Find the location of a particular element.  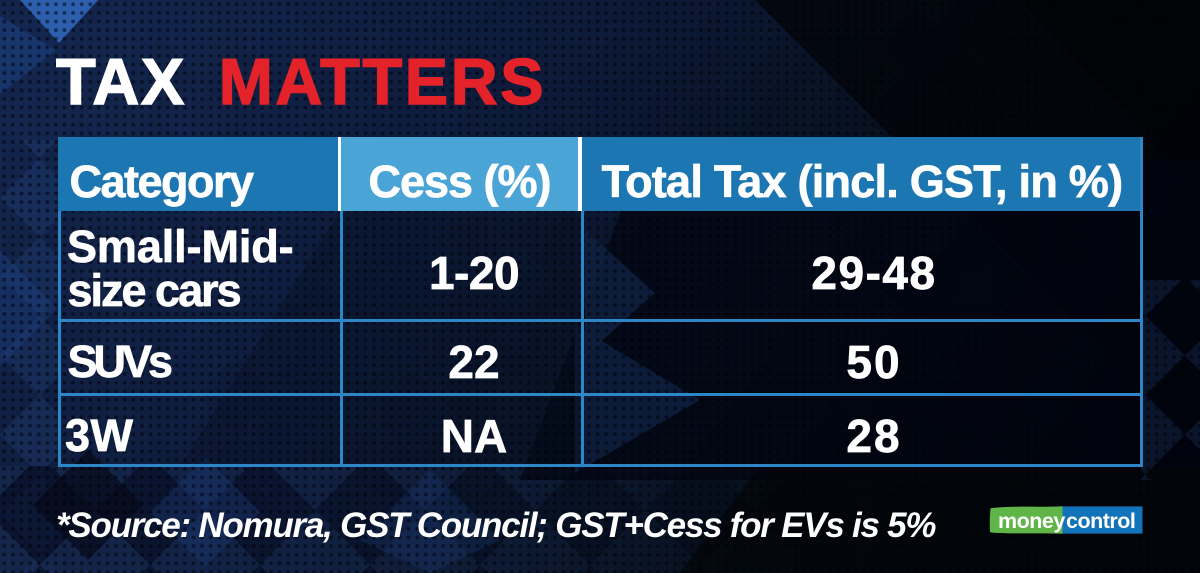

svg-text: money is located at coordinates (1031, 521).